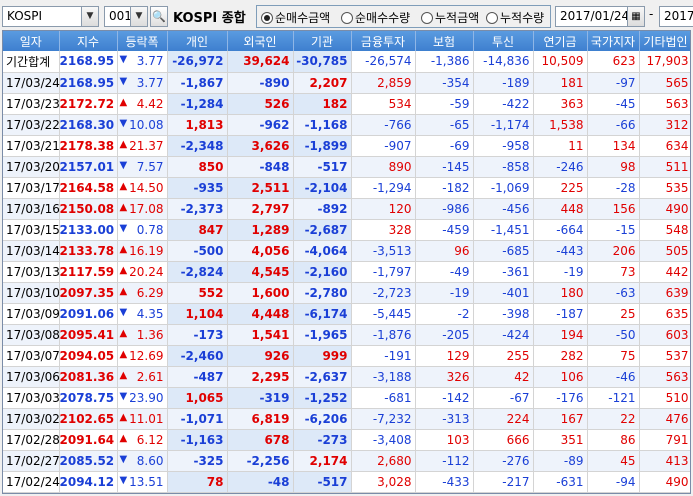 This screenshot has width=693, height=496. I want to click on value-cell: 1,538, so click(560, 125).